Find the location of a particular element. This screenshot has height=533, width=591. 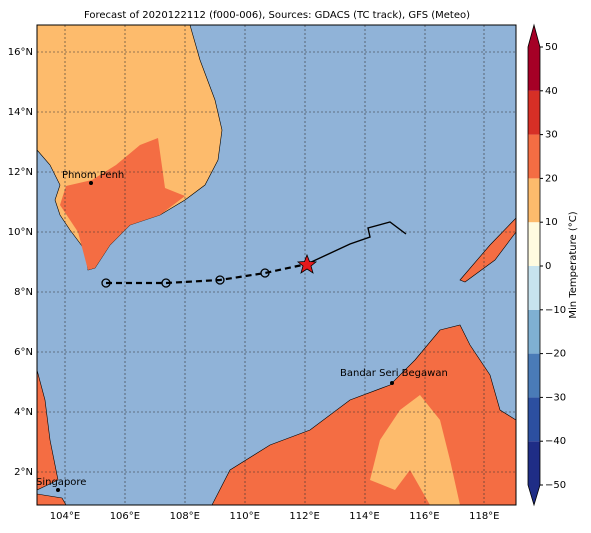

city-label: Phnom Penh is located at coordinates (93, 175).